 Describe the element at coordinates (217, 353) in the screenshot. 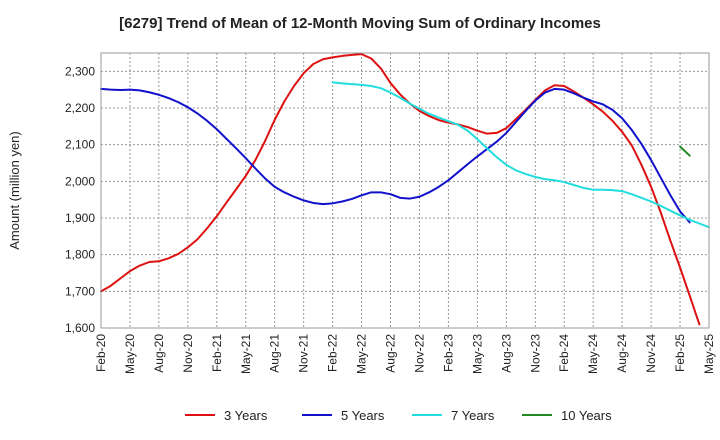

I see `x-tick-label: Feb-21` at that location.